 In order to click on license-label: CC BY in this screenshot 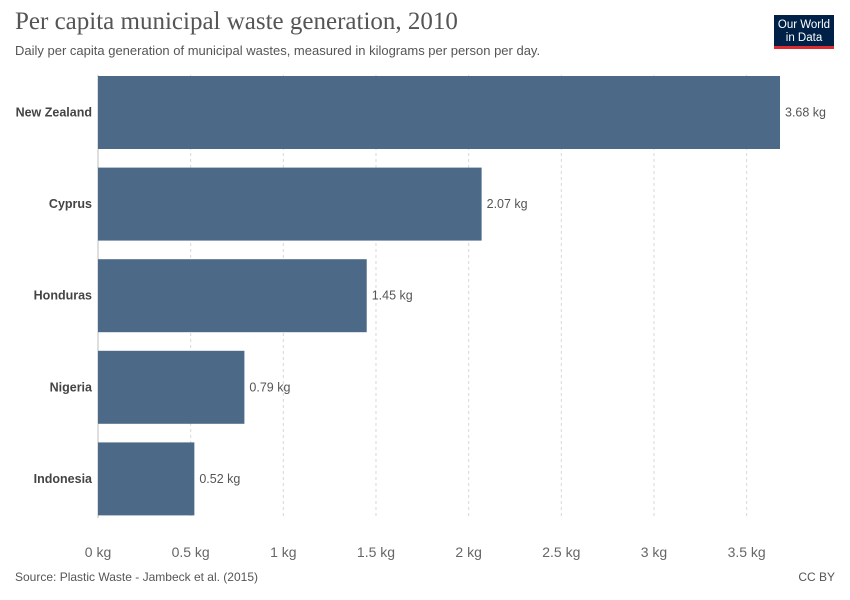, I will do `click(816, 577)`.